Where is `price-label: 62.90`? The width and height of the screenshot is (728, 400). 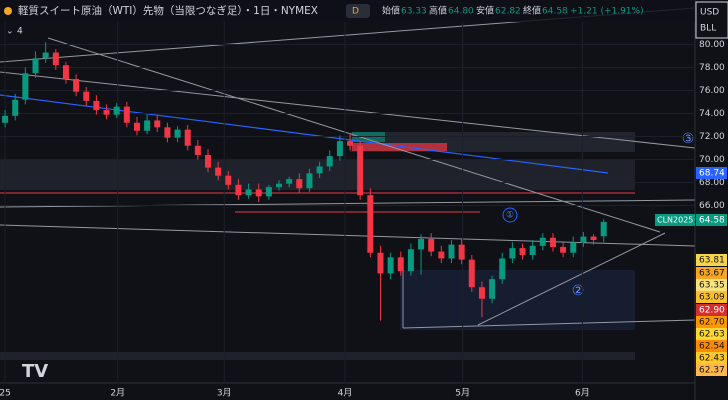
price-label: 62.90 is located at coordinates (712, 311).